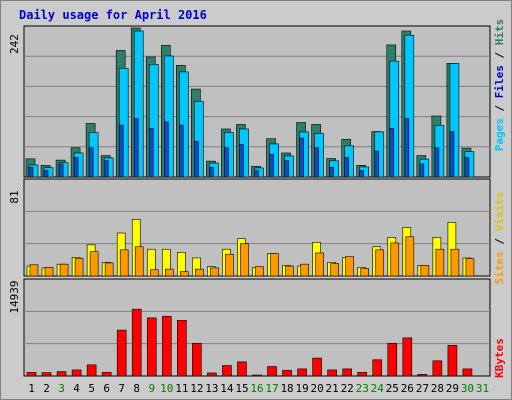  Describe the element at coordinates (362, 388) in the screenshot. I see `day-label-23: 23` at that location.